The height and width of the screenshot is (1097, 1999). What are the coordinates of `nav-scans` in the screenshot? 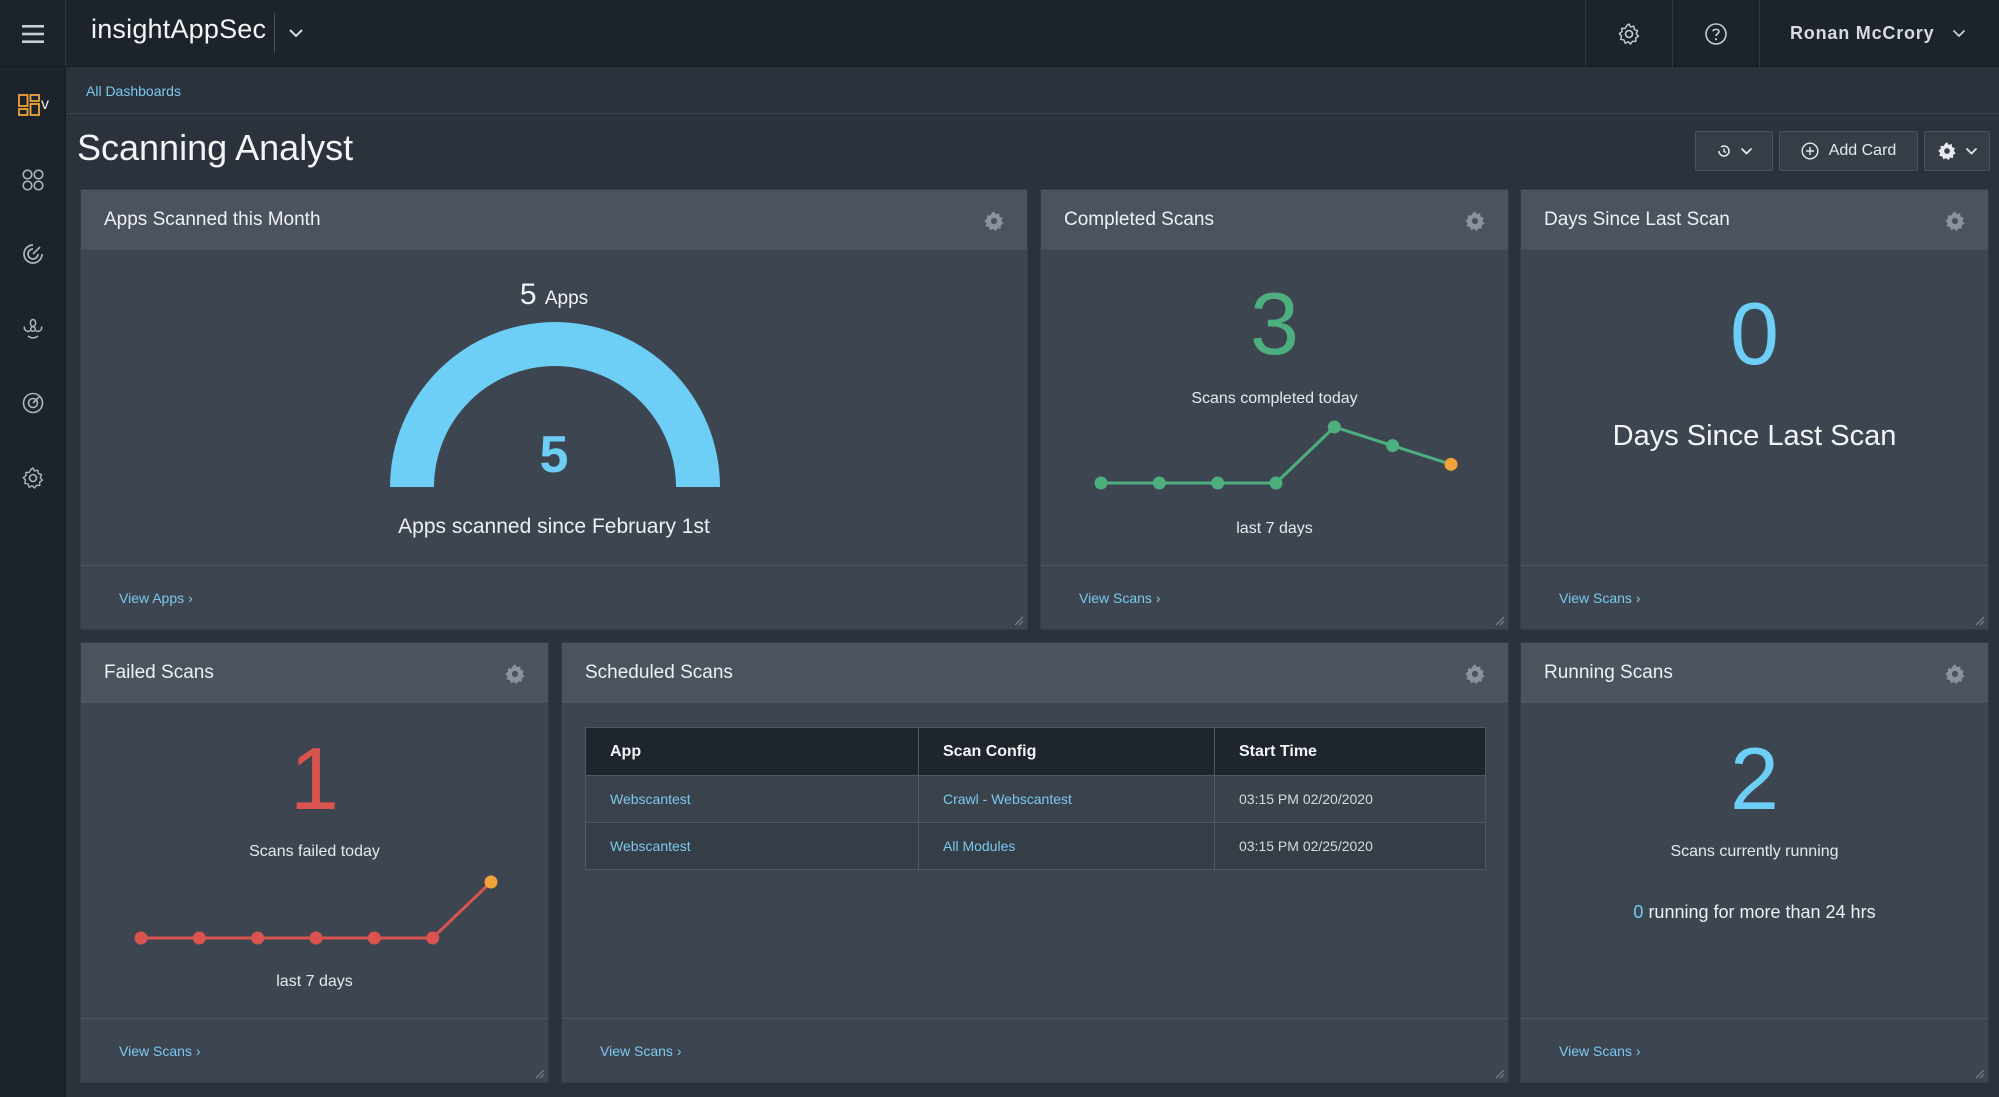 It's located at (33, 254).